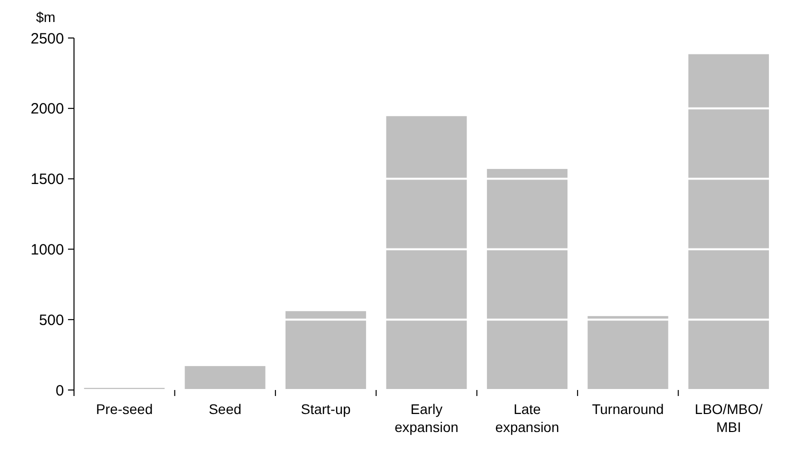  What do you see at coordinates (325, 409) in the screenshot?
I see `x-tick-label: Start-up` at bounding box center [325, 409].